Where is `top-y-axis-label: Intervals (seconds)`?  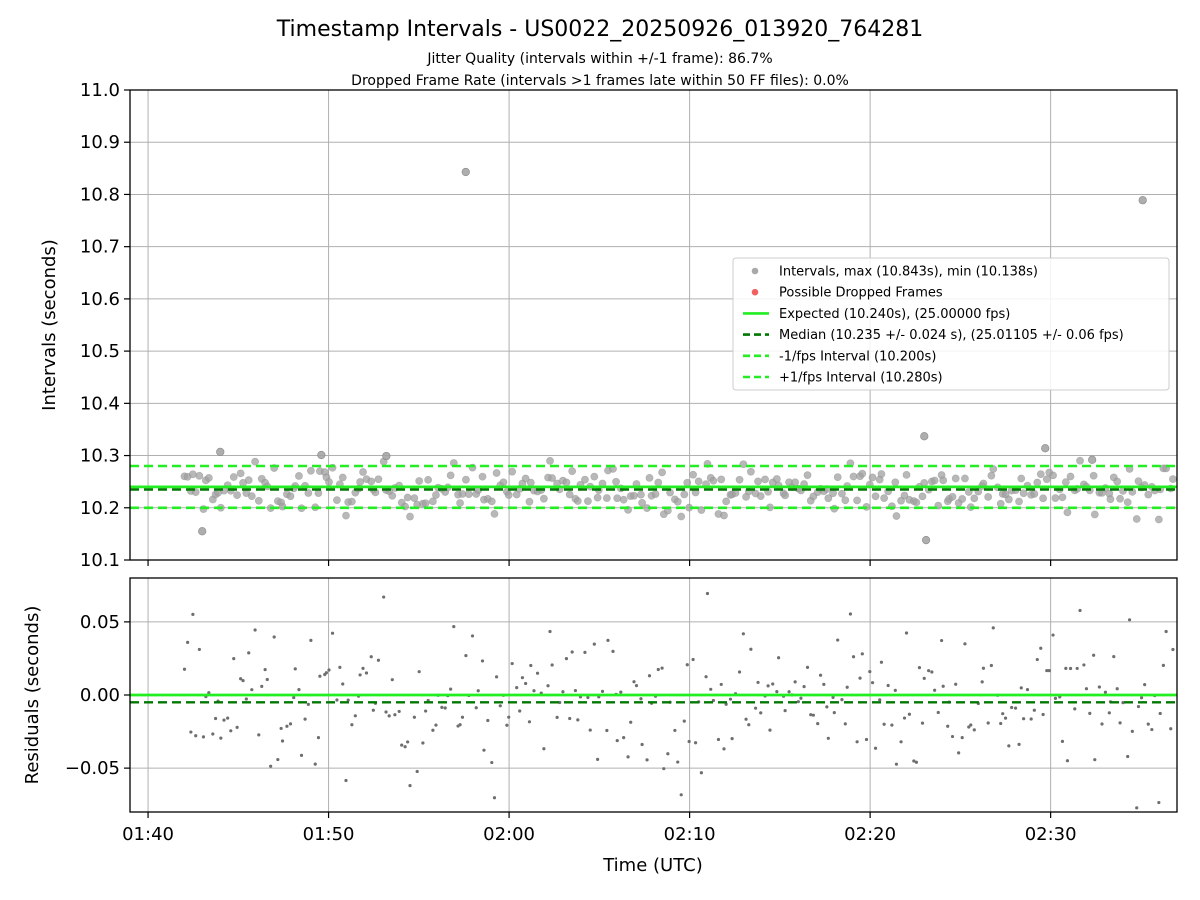 top-y-axis-label: Intervals (seconds) is located at coordinates (49, 325).